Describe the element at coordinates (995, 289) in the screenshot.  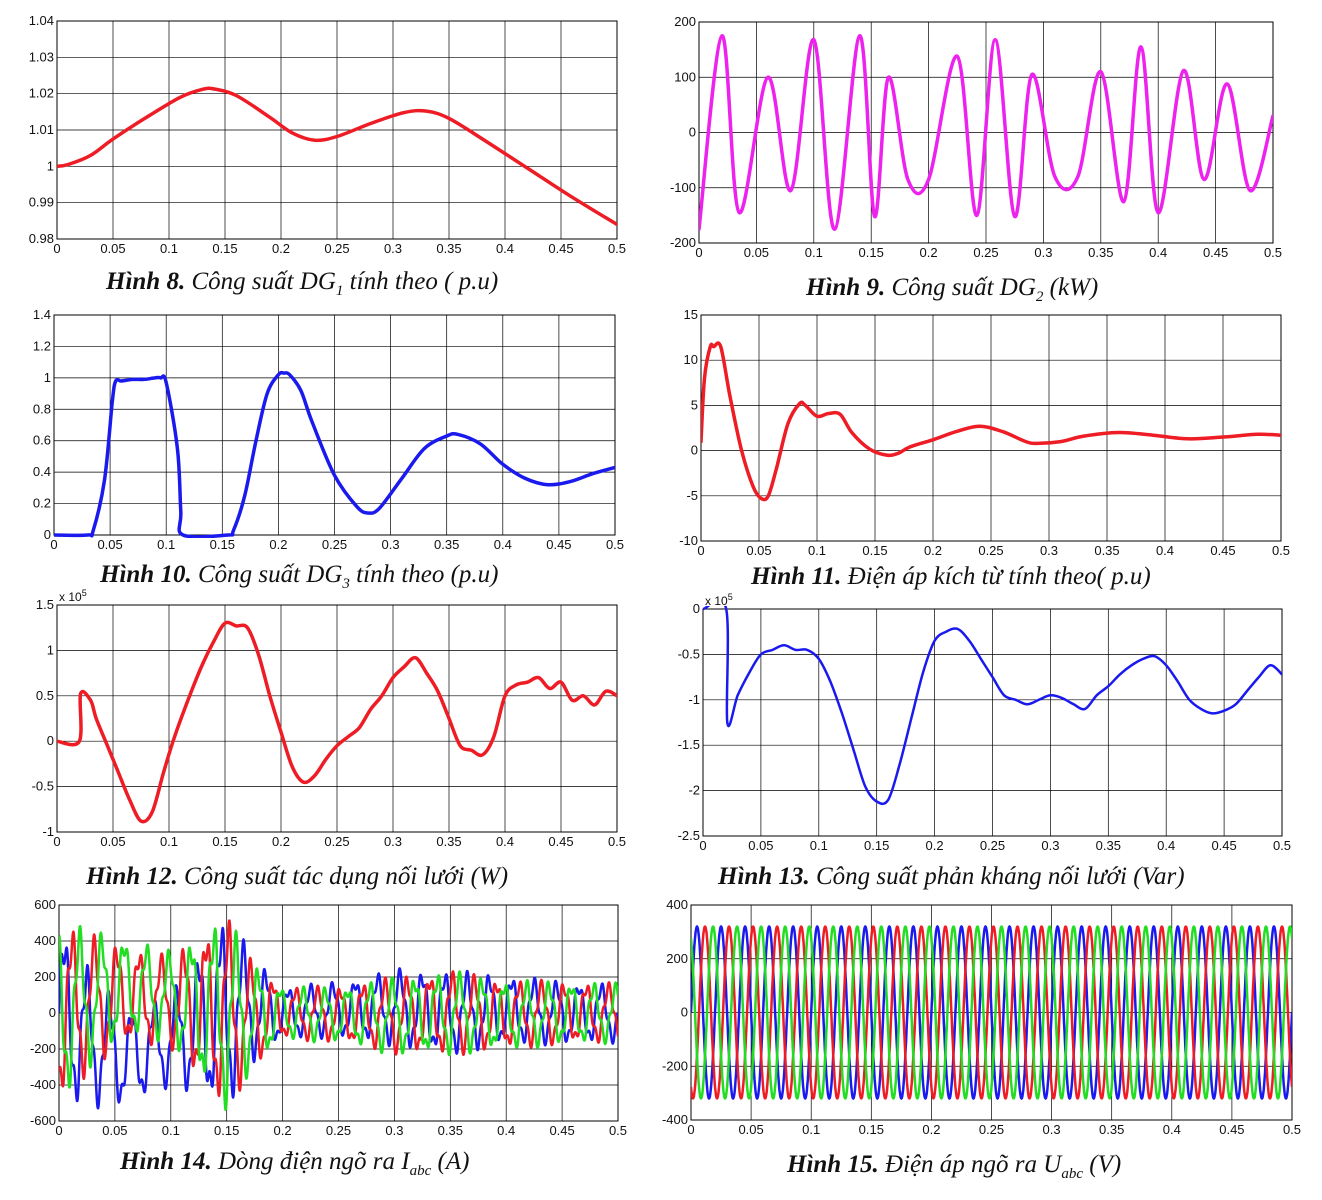
I see `figure-9-text: Công suất DG2 (kW)` at that location.